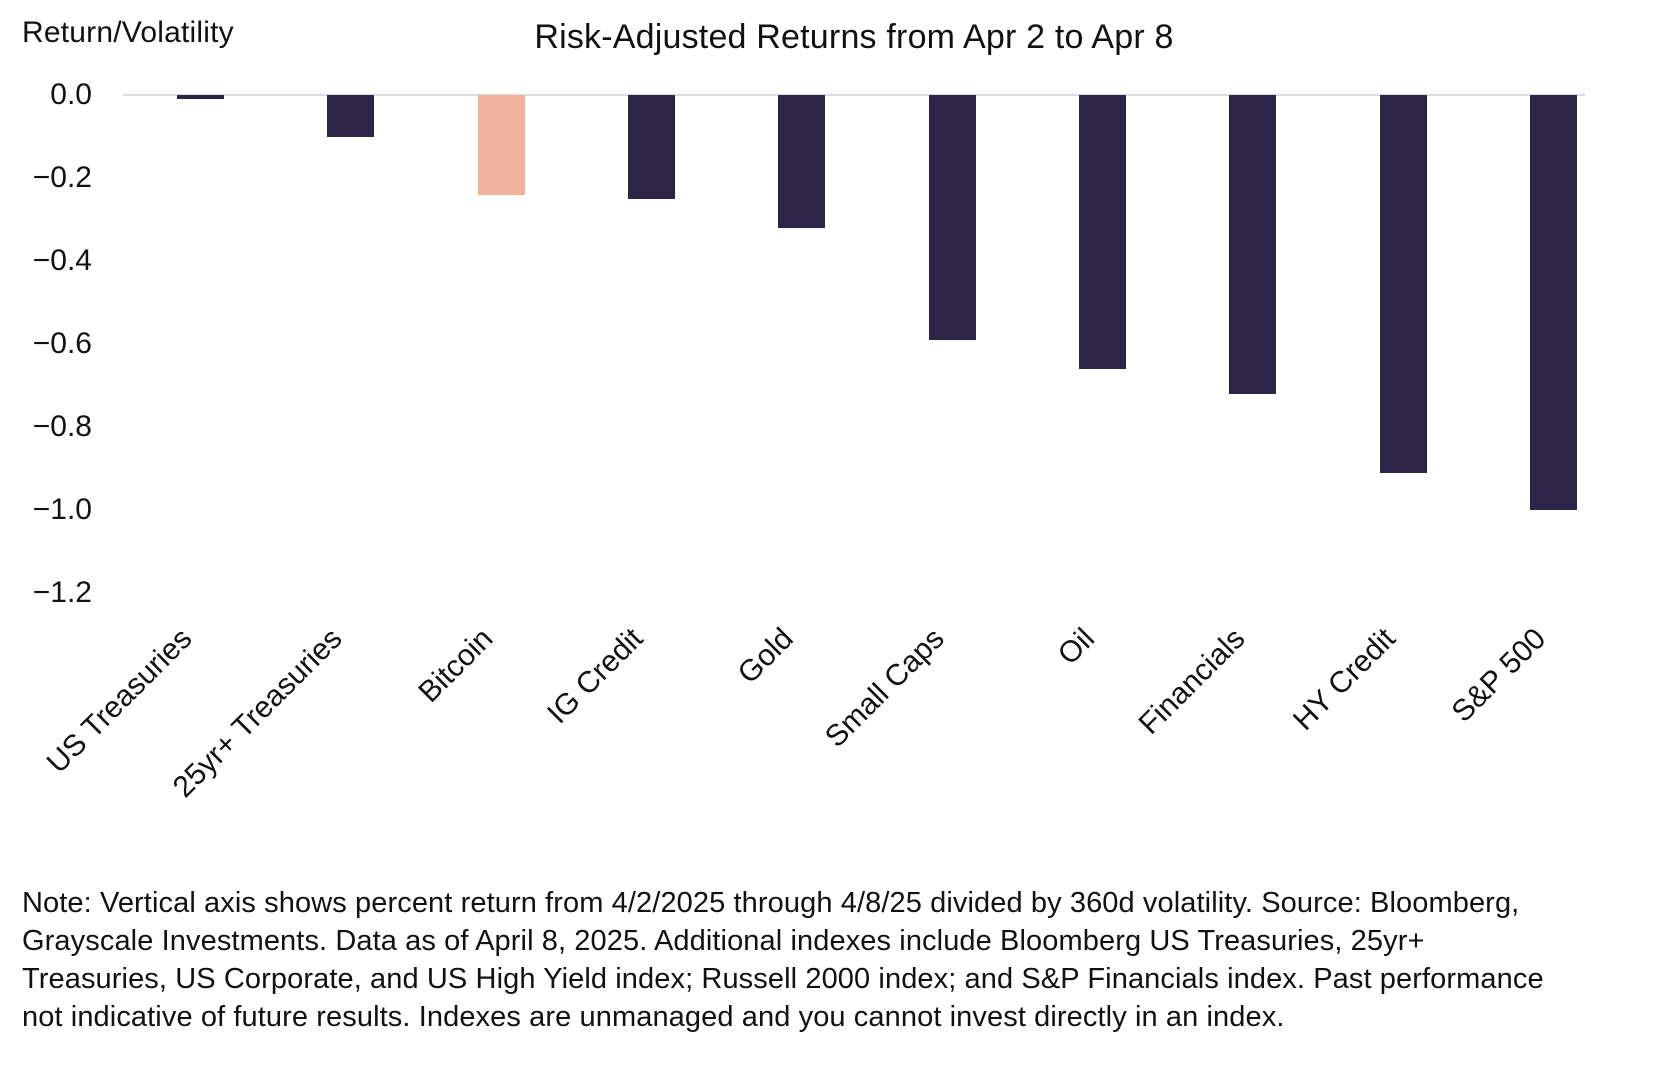 The width and height of the screenshot is (1654, 1080). I want to click on x-category-label: Financials, so click(1192, 681).